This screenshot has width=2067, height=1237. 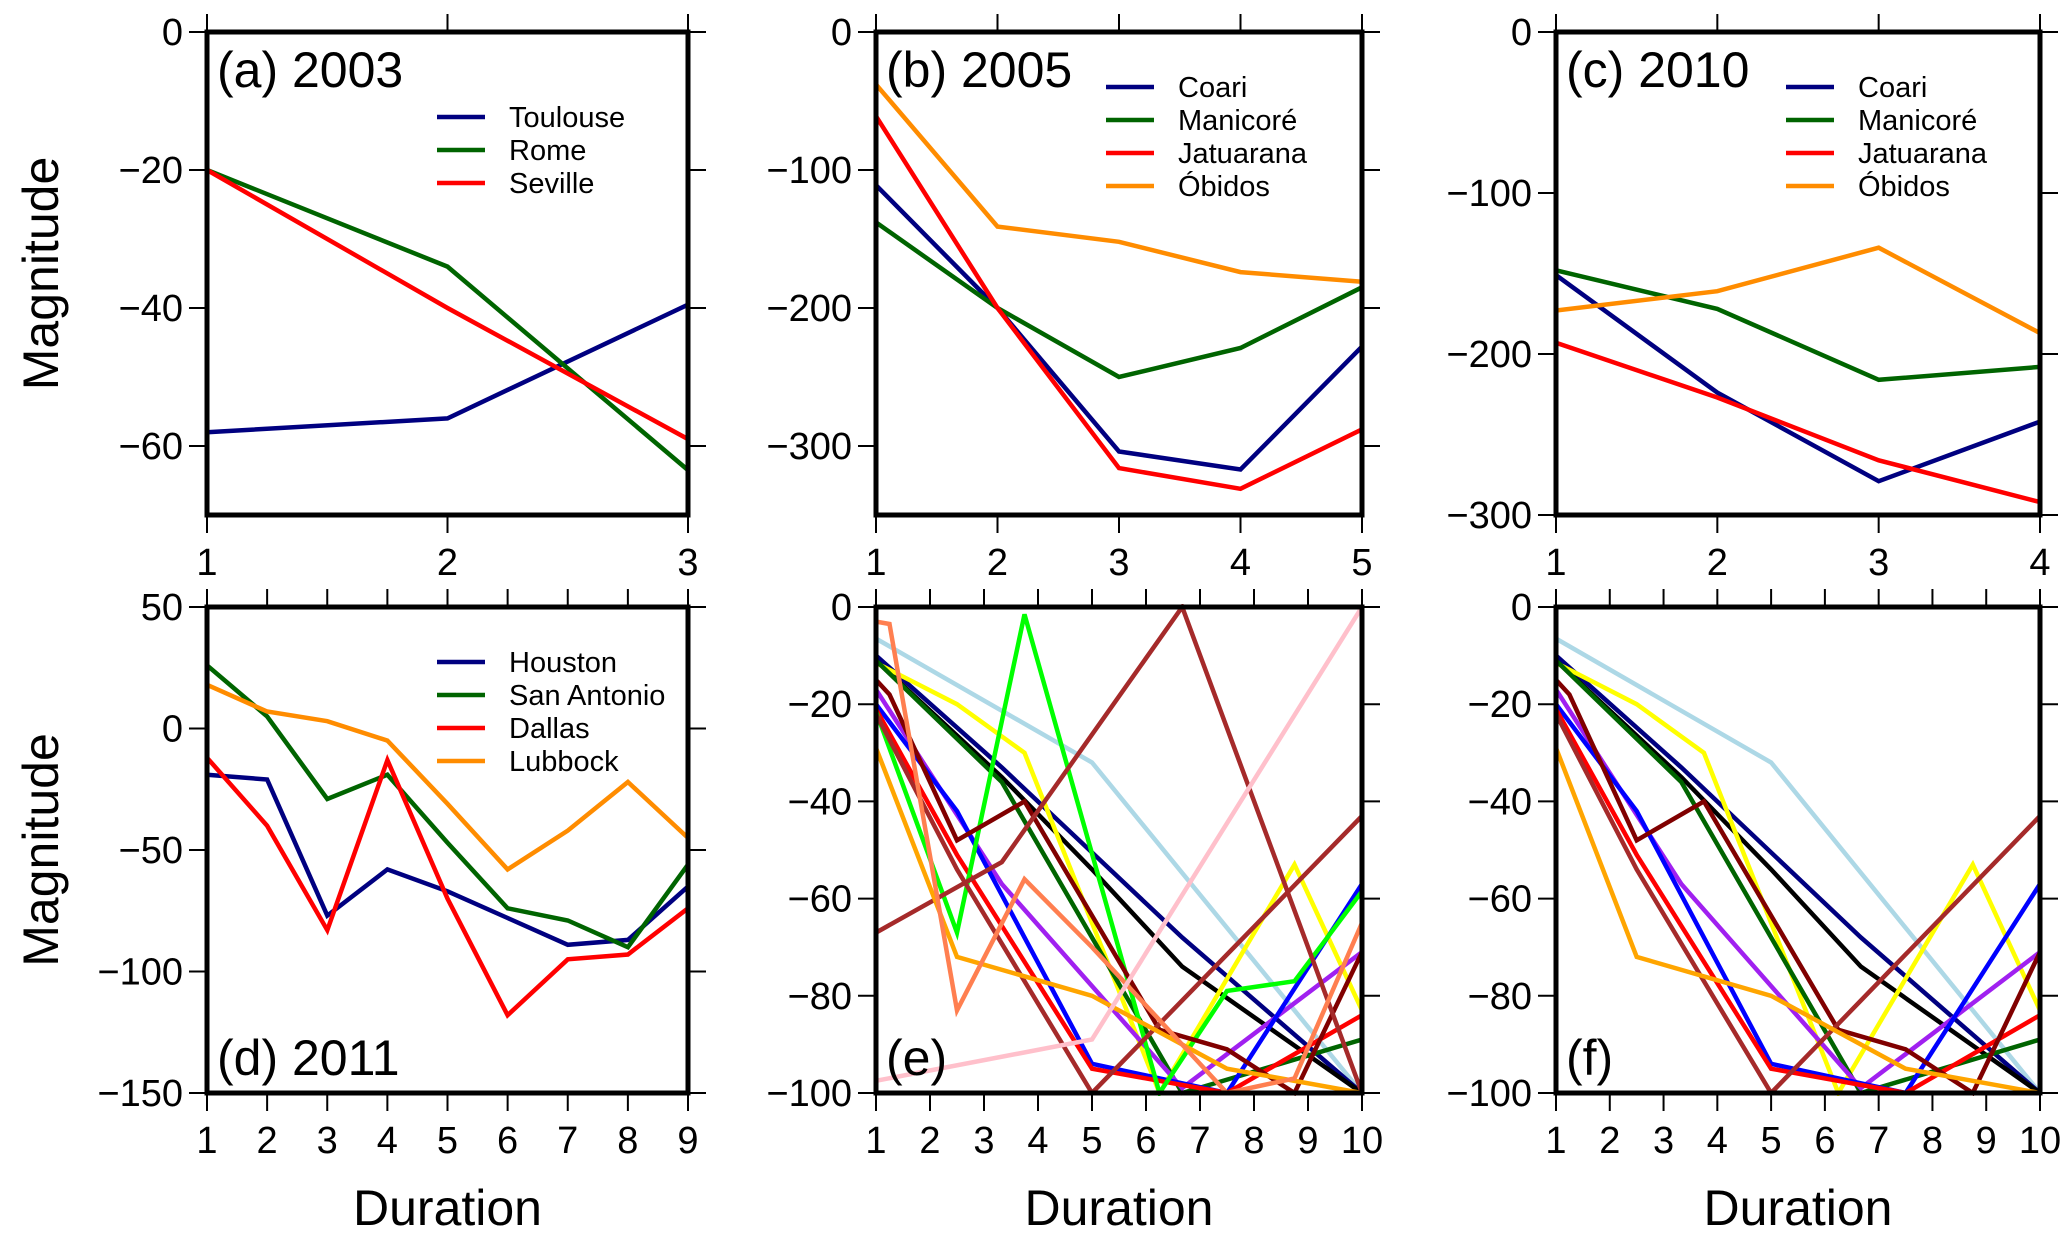 I want to click on x-tick-label: 5, so click(x=1771, y=1141).